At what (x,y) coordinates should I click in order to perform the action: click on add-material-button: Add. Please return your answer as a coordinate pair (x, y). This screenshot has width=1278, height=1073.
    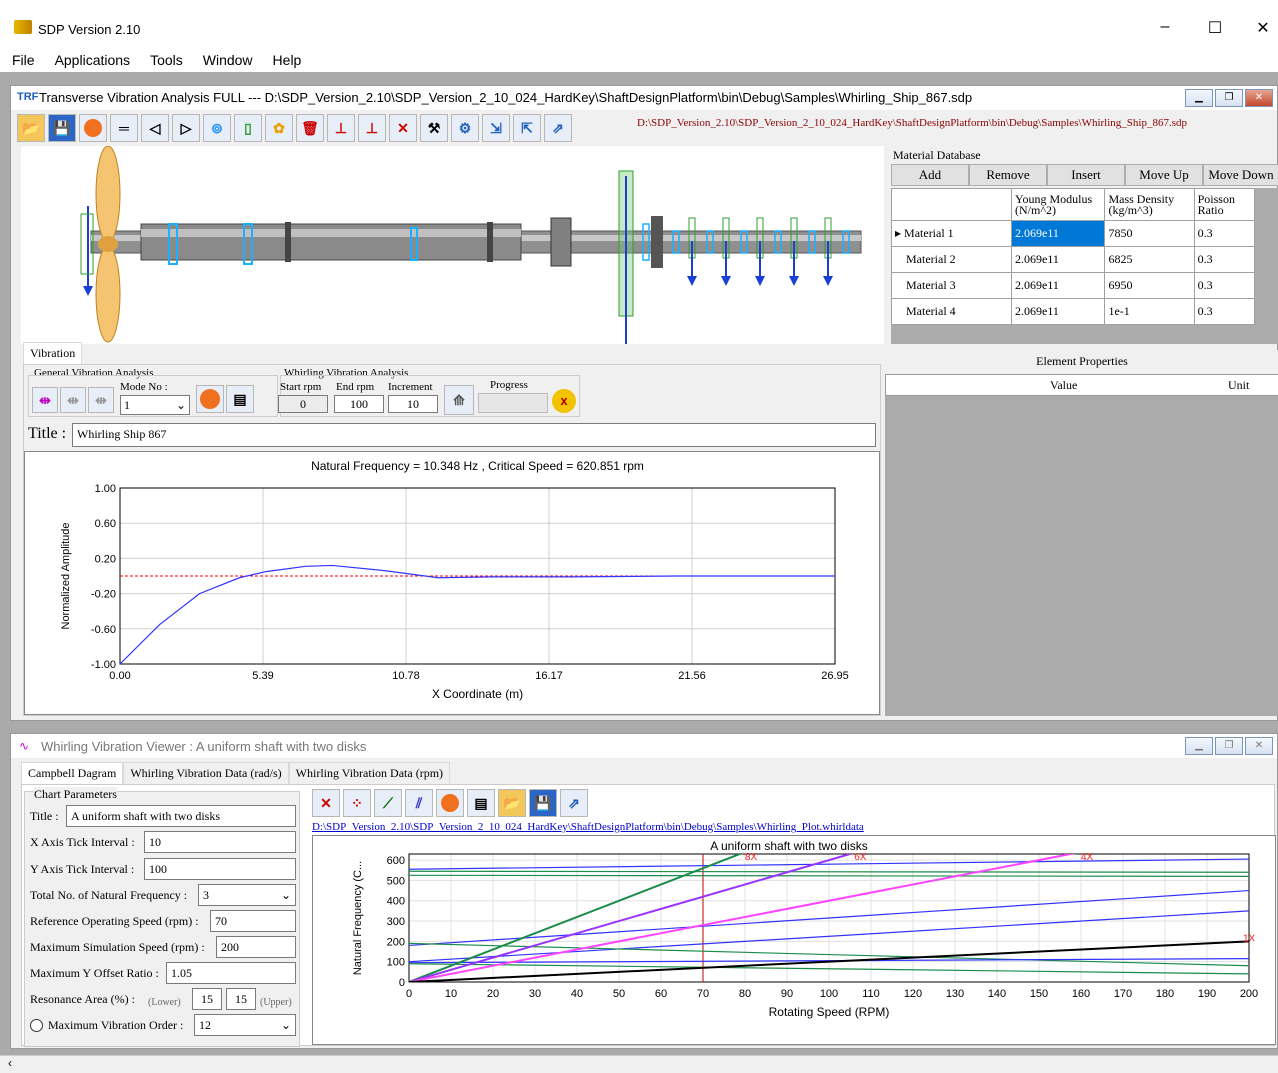
    Looking at the image, I should click on (930, 175).